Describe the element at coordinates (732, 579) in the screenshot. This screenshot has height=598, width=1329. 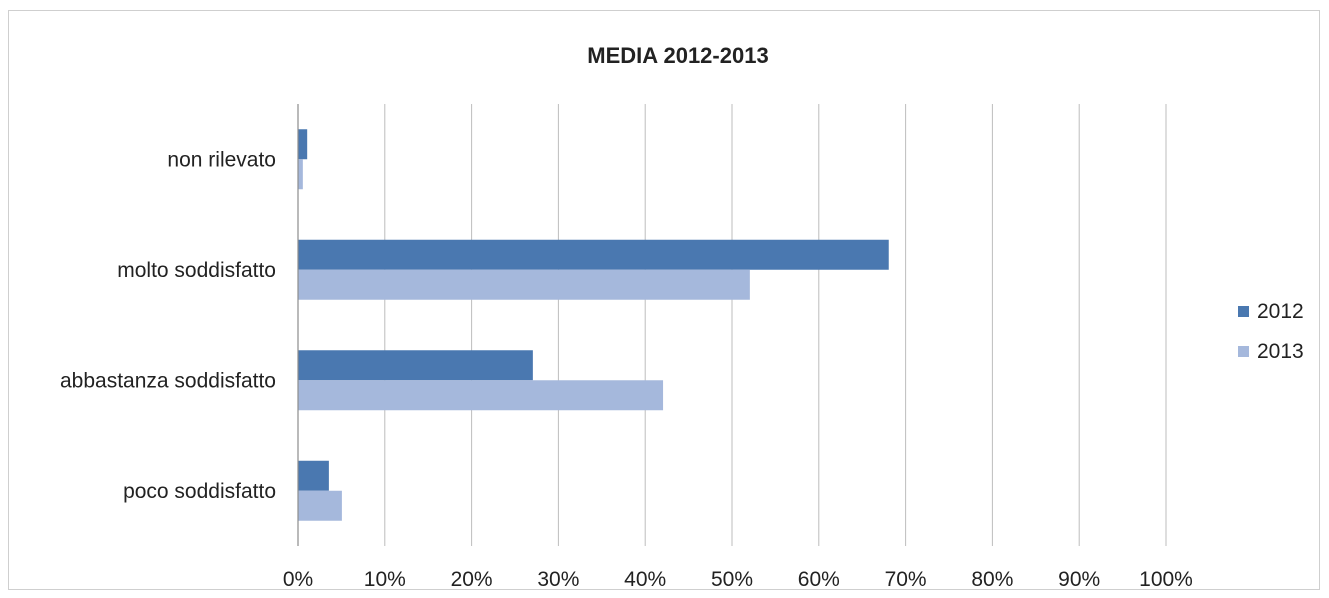
I see `x-tick-label: 50%` at that location.